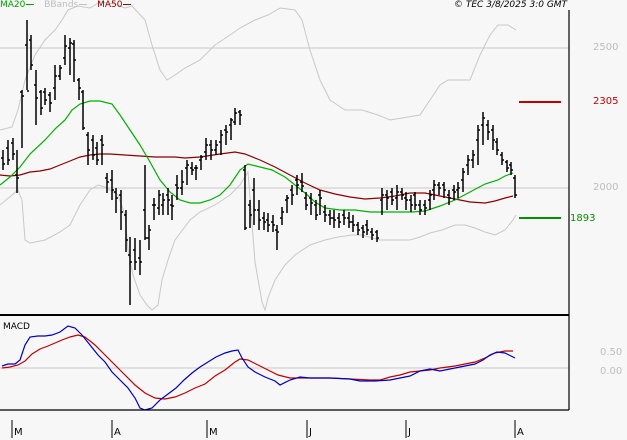 This screenshot has height=440, width=627. I want to click on legend-ma50: MA50, so click(110, 5).